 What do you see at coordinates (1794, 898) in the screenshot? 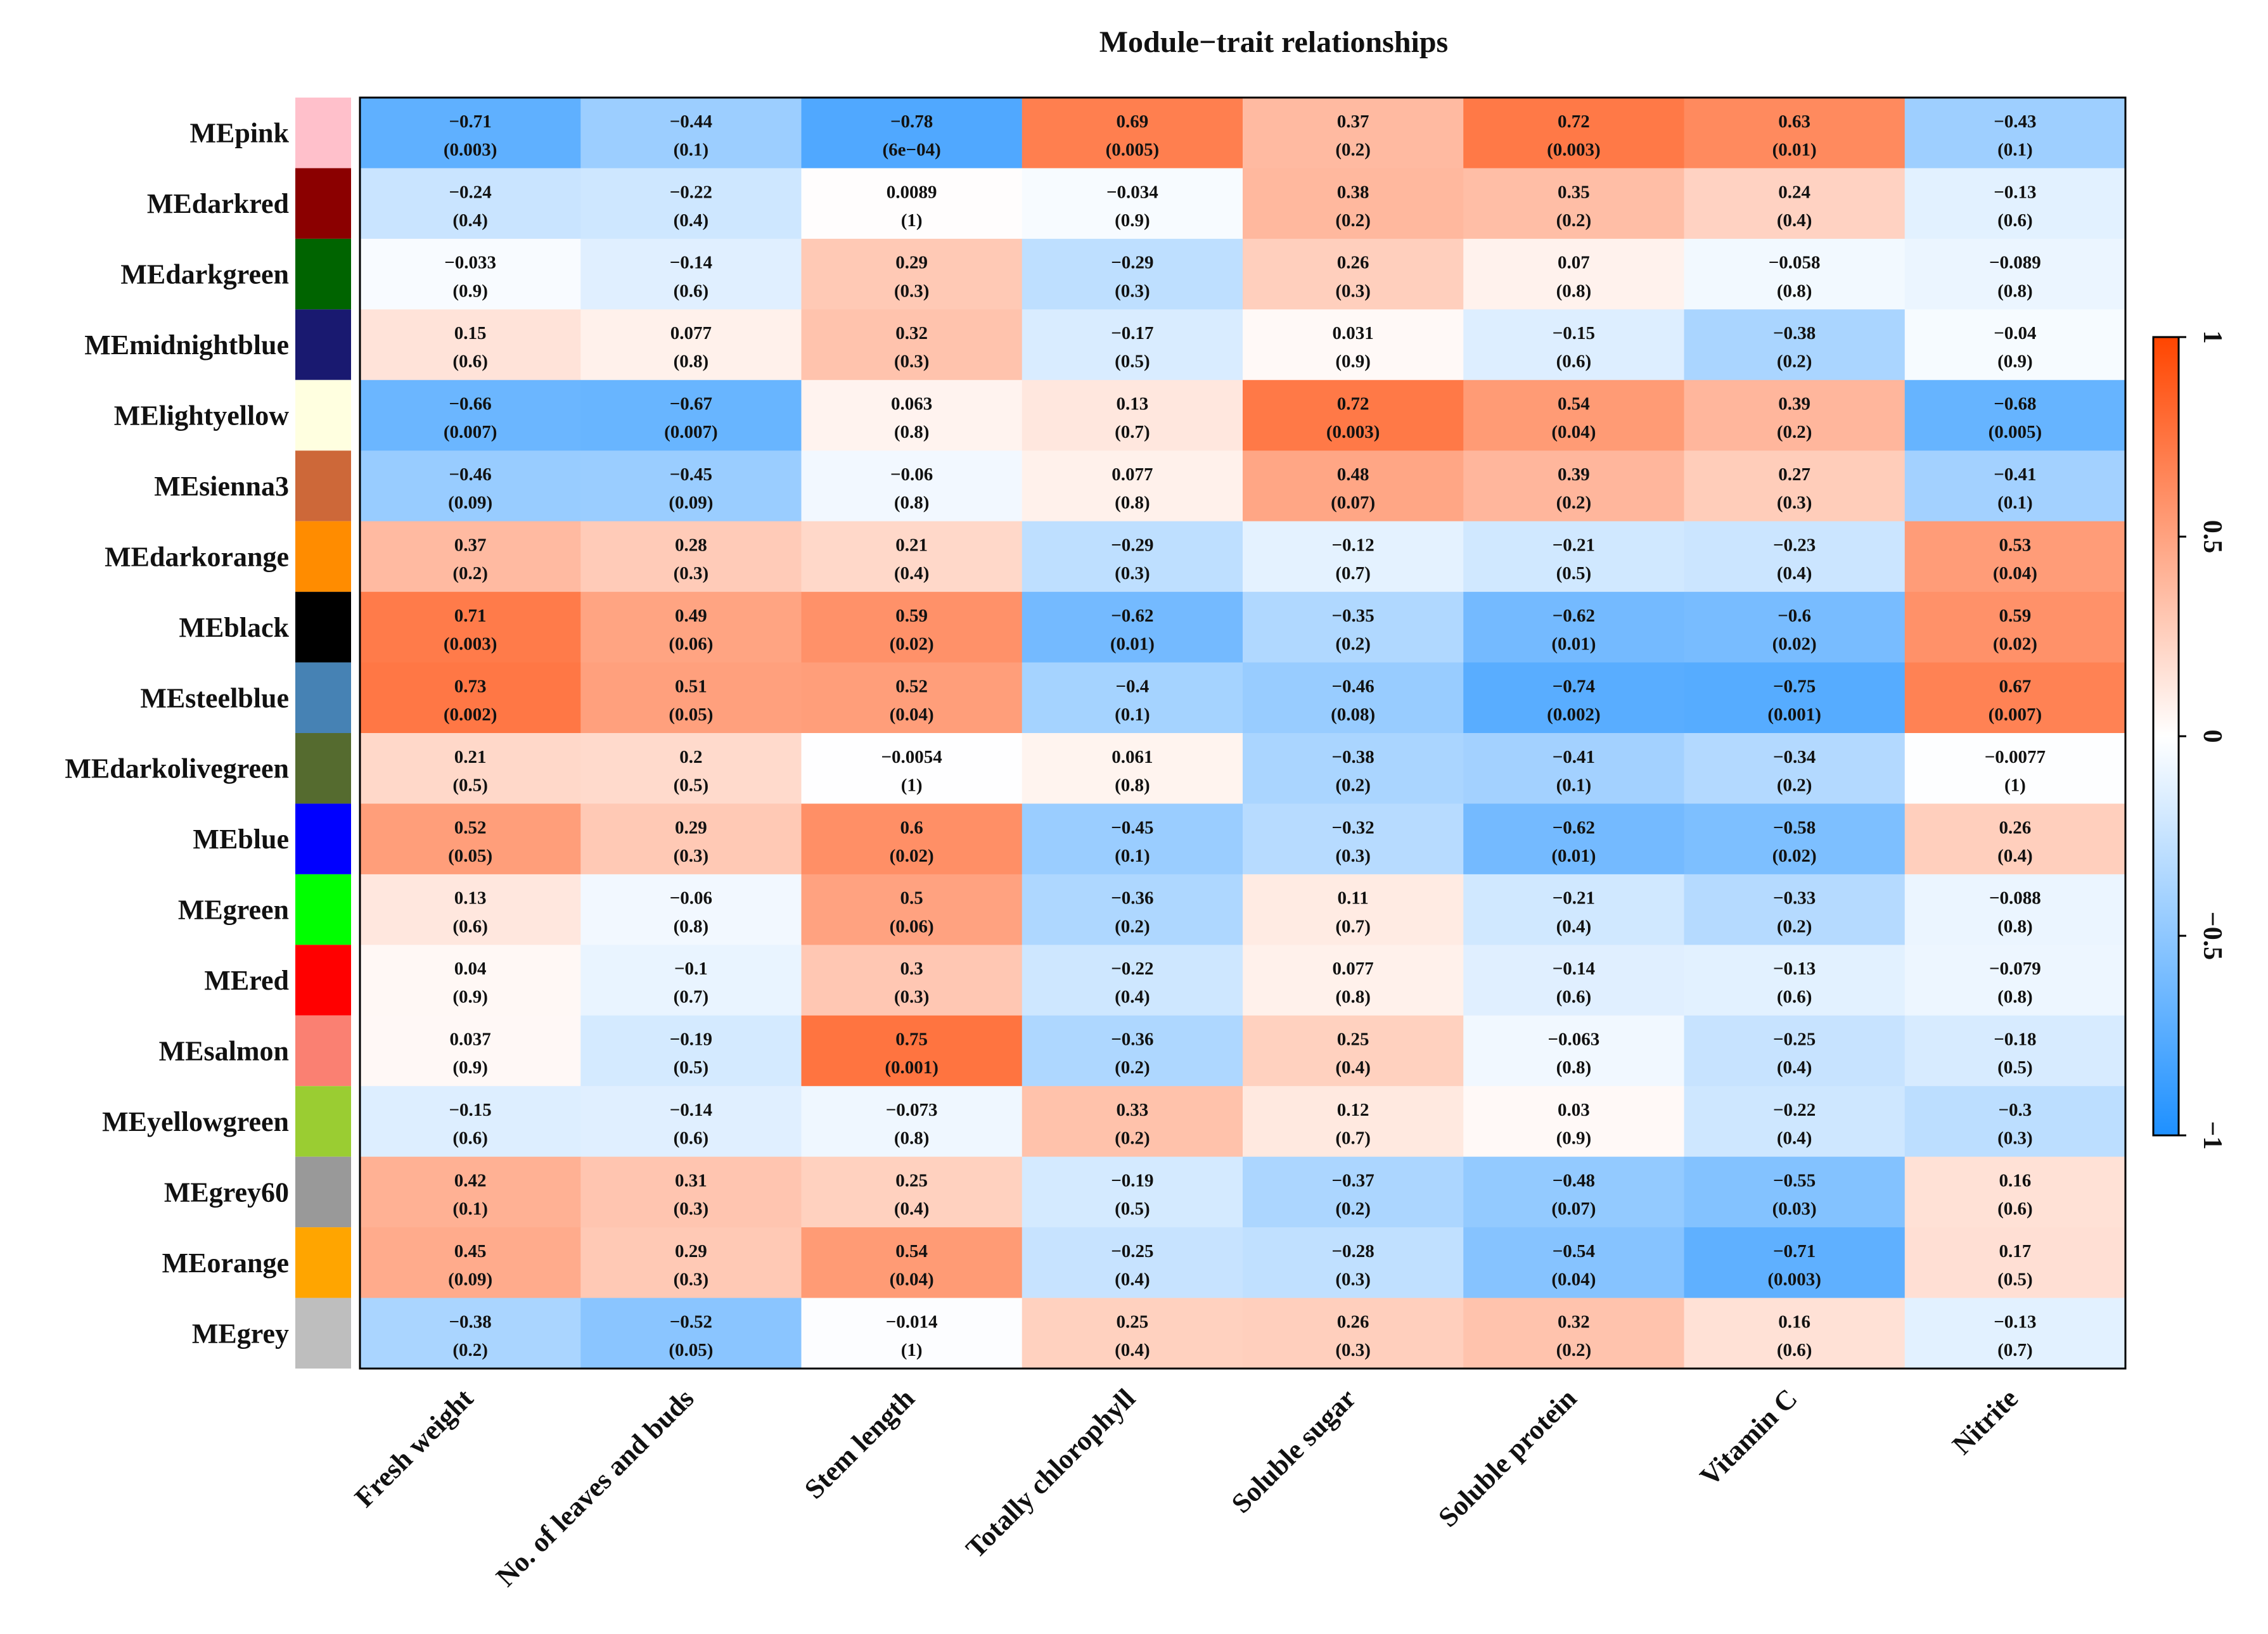
I see `cell-correlation: −0.33` at bounding box center [1794, 898].